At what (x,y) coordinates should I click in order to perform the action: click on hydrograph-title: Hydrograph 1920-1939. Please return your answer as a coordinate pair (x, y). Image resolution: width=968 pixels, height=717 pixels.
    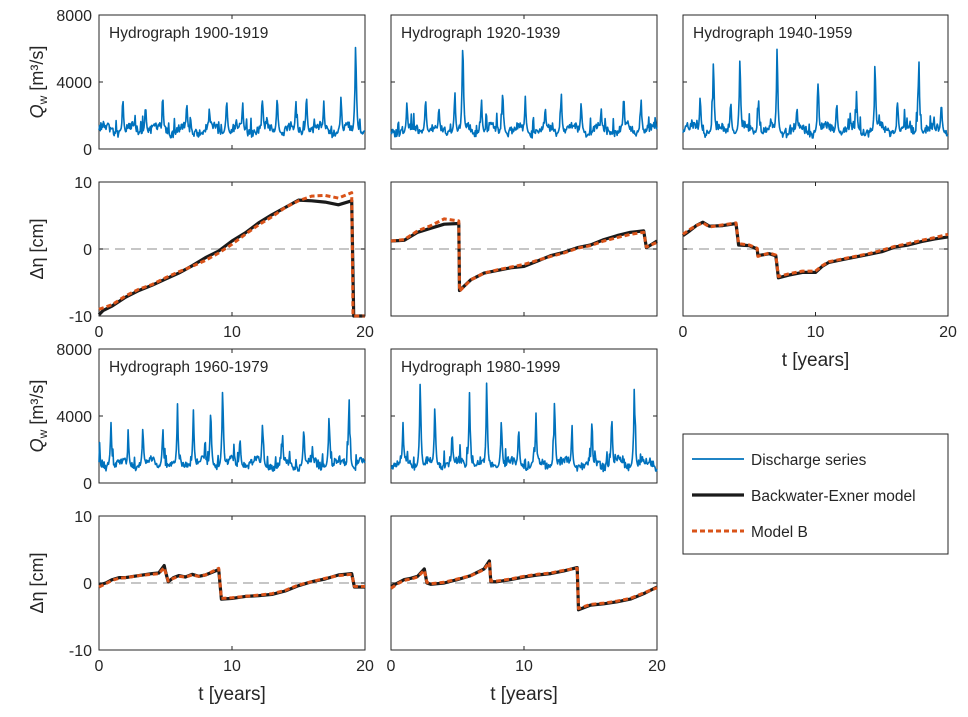
    Looking at the image, I should click on (480, 33).